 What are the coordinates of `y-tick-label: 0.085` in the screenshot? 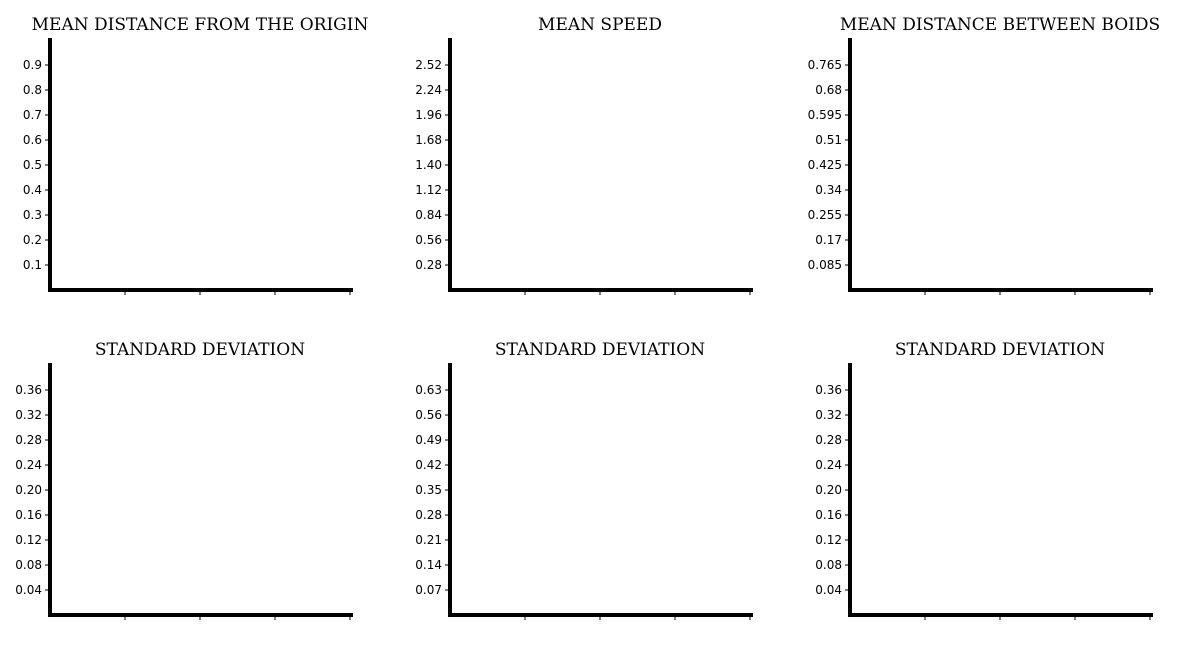 It's located at (825, 265).